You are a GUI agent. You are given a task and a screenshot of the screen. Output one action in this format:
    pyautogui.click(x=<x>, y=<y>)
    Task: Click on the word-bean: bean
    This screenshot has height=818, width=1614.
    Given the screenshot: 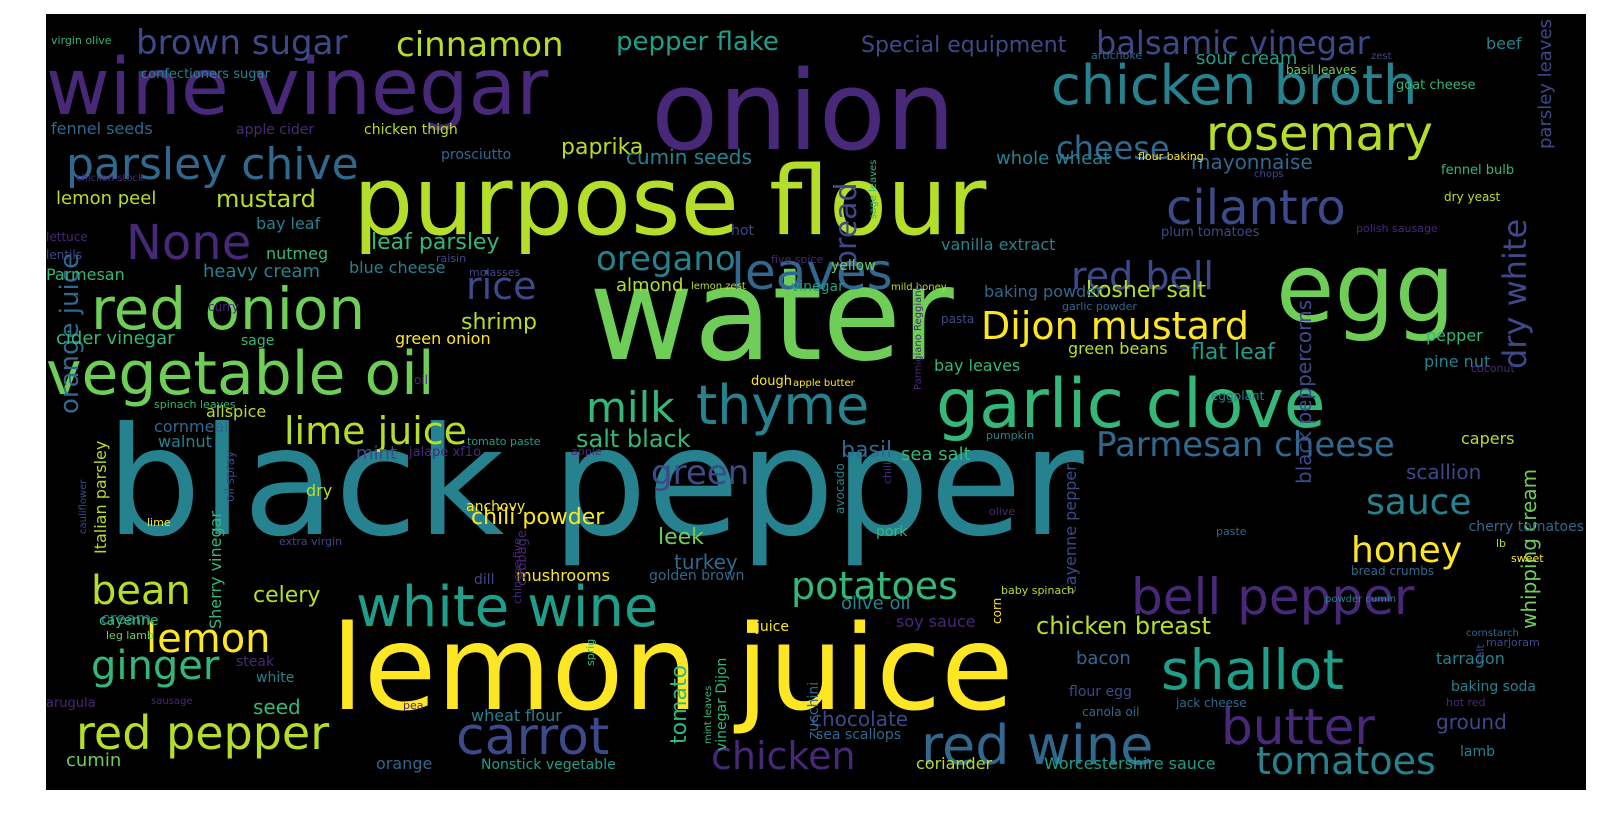 What is the action you would take?
    pyautogui.click(x=141, y=591)
    